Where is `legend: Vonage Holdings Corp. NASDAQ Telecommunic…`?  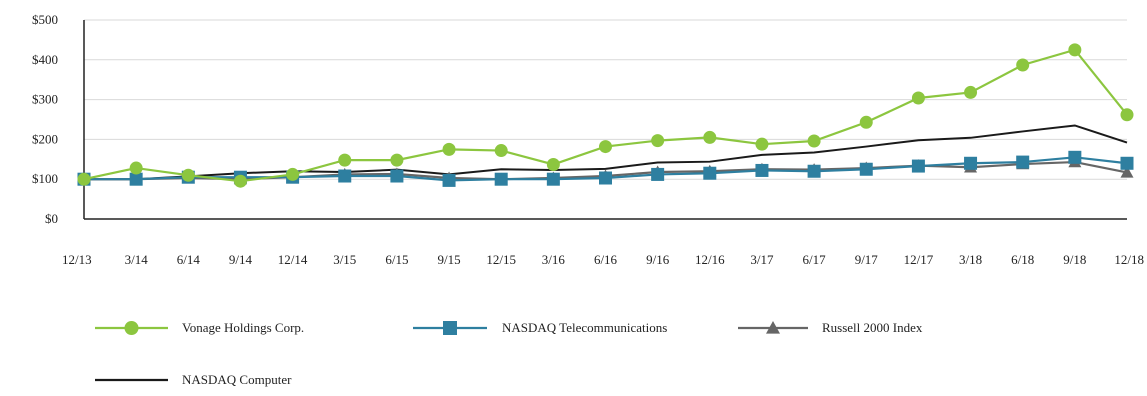
legend: Vonage Holdings Corp. NASDAQ Telecommunic… is located at coordinates (509, 353).